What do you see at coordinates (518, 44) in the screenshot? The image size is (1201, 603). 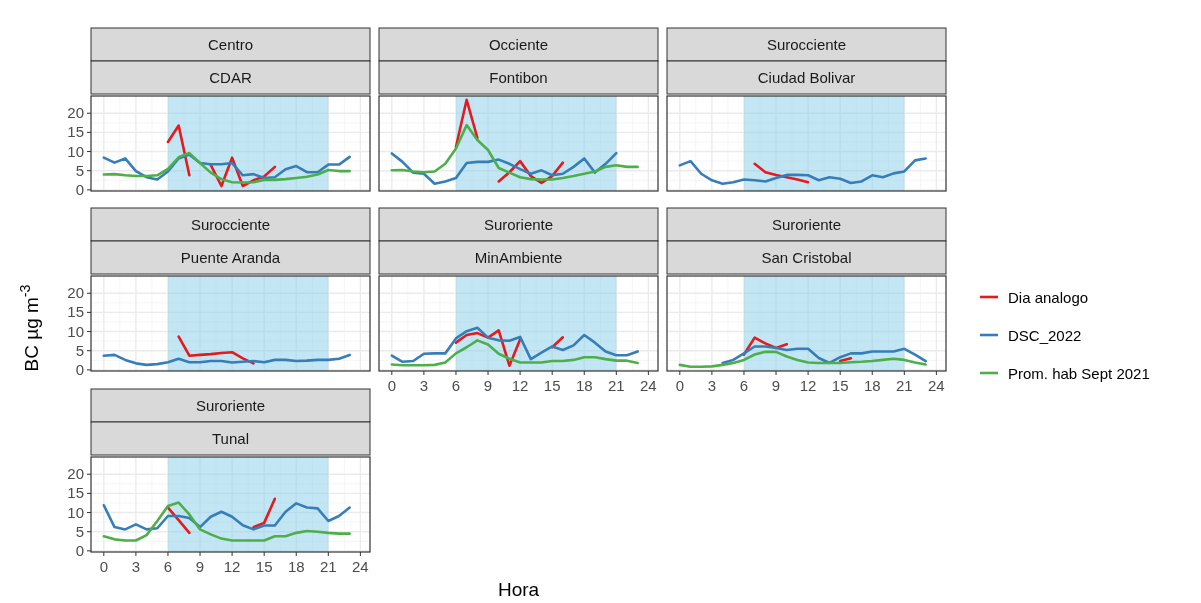 I see `chart-title: Occiente` at bounding box center [518, 44].